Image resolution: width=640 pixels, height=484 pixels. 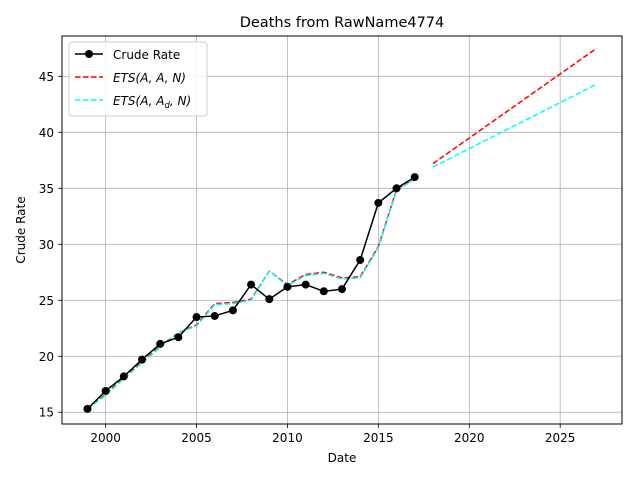 I want to click on legend-box, so click(x=138, y=79).